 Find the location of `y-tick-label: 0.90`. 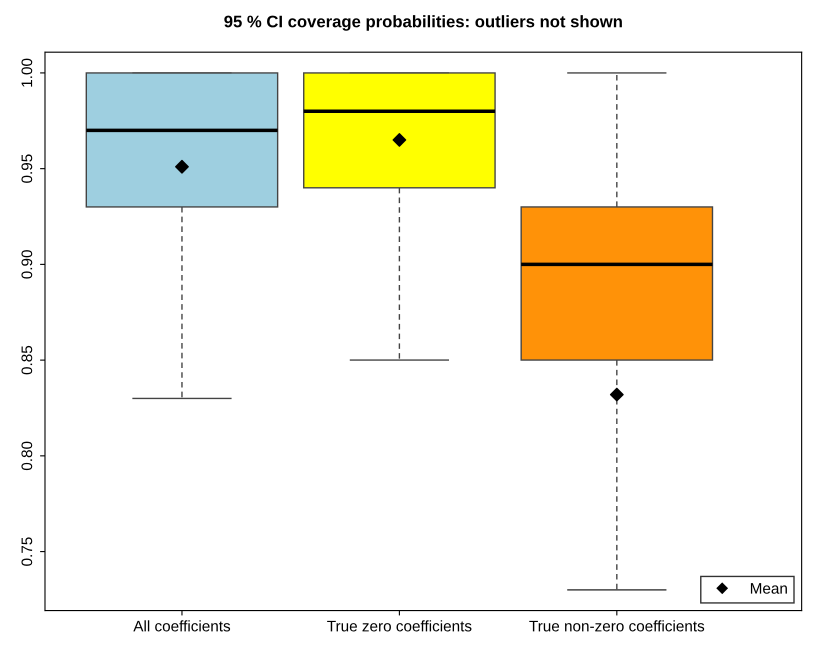

y-tick-label: 0.90 is located at coordinates (26, 264).